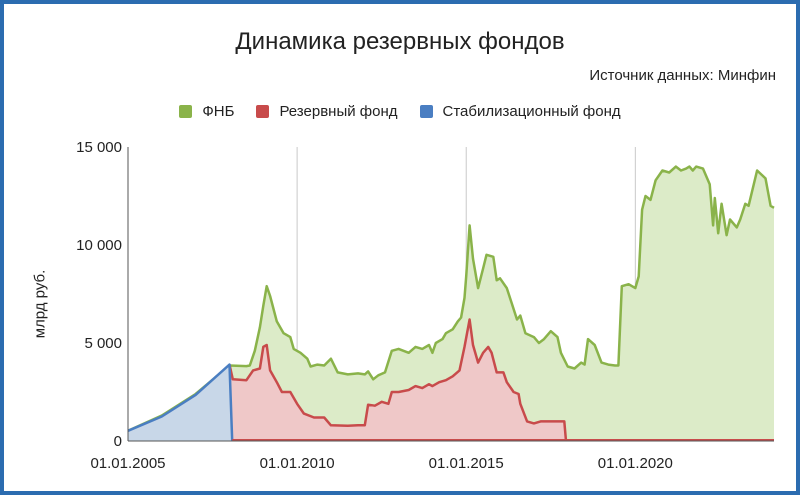 Image resolution: width=800 pixels, height=495 pixels. I want to click on y-tick-label-3: 15 000, so click(99, 147).